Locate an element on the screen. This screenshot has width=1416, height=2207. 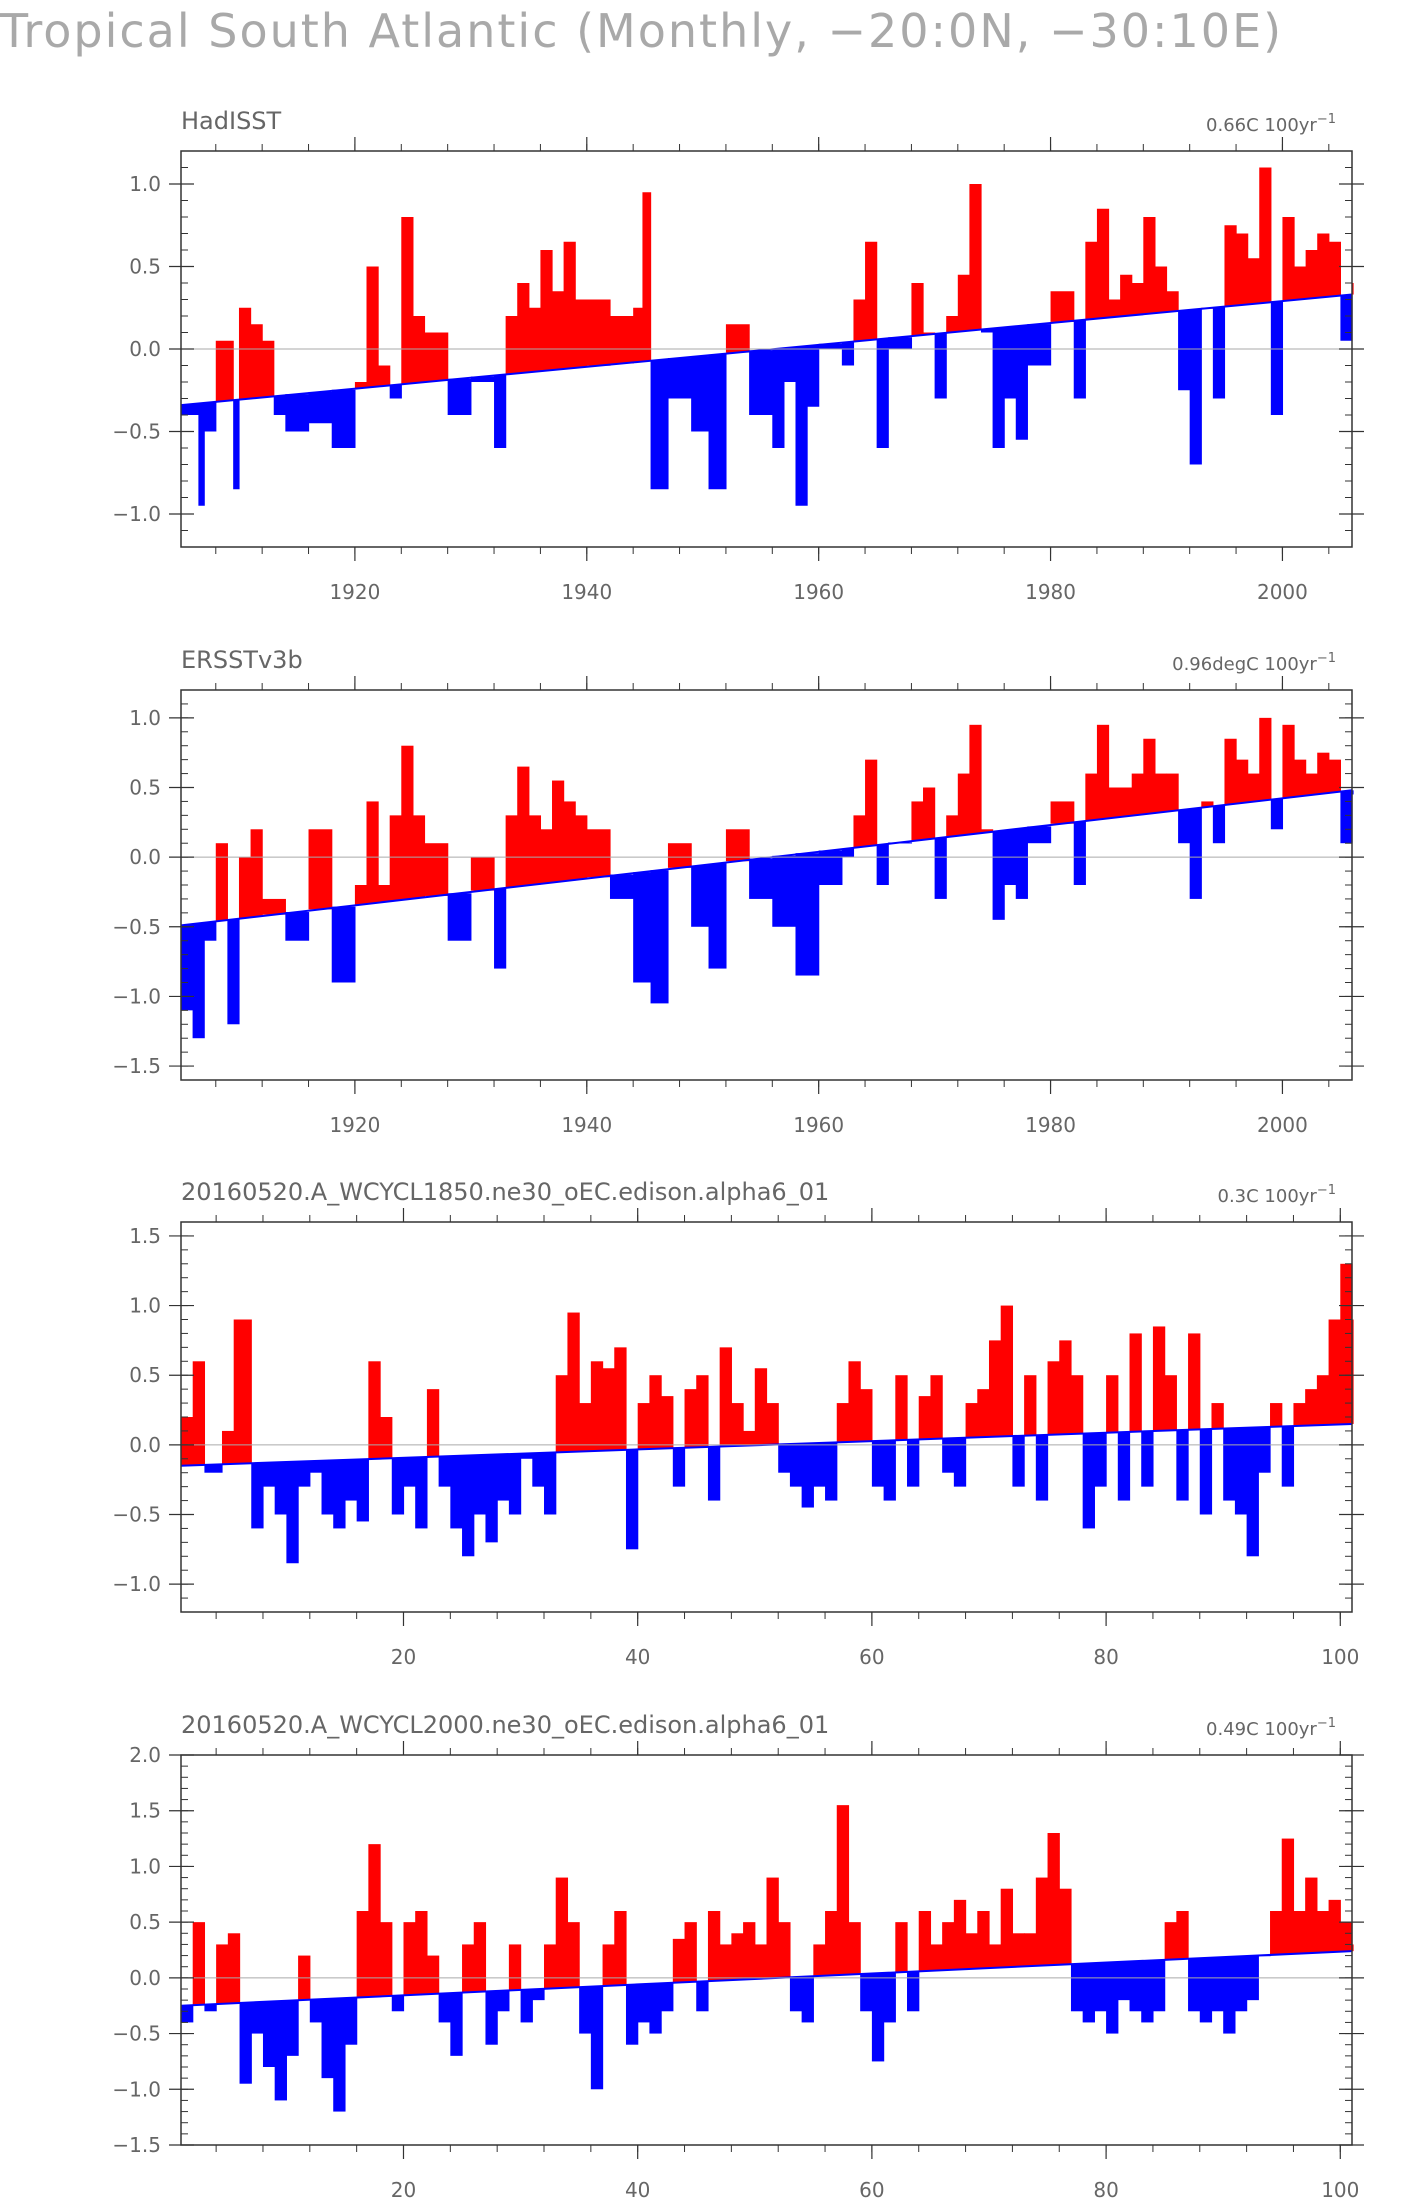
y-tick-label: 0.0 is located at coordinates (145, 349).